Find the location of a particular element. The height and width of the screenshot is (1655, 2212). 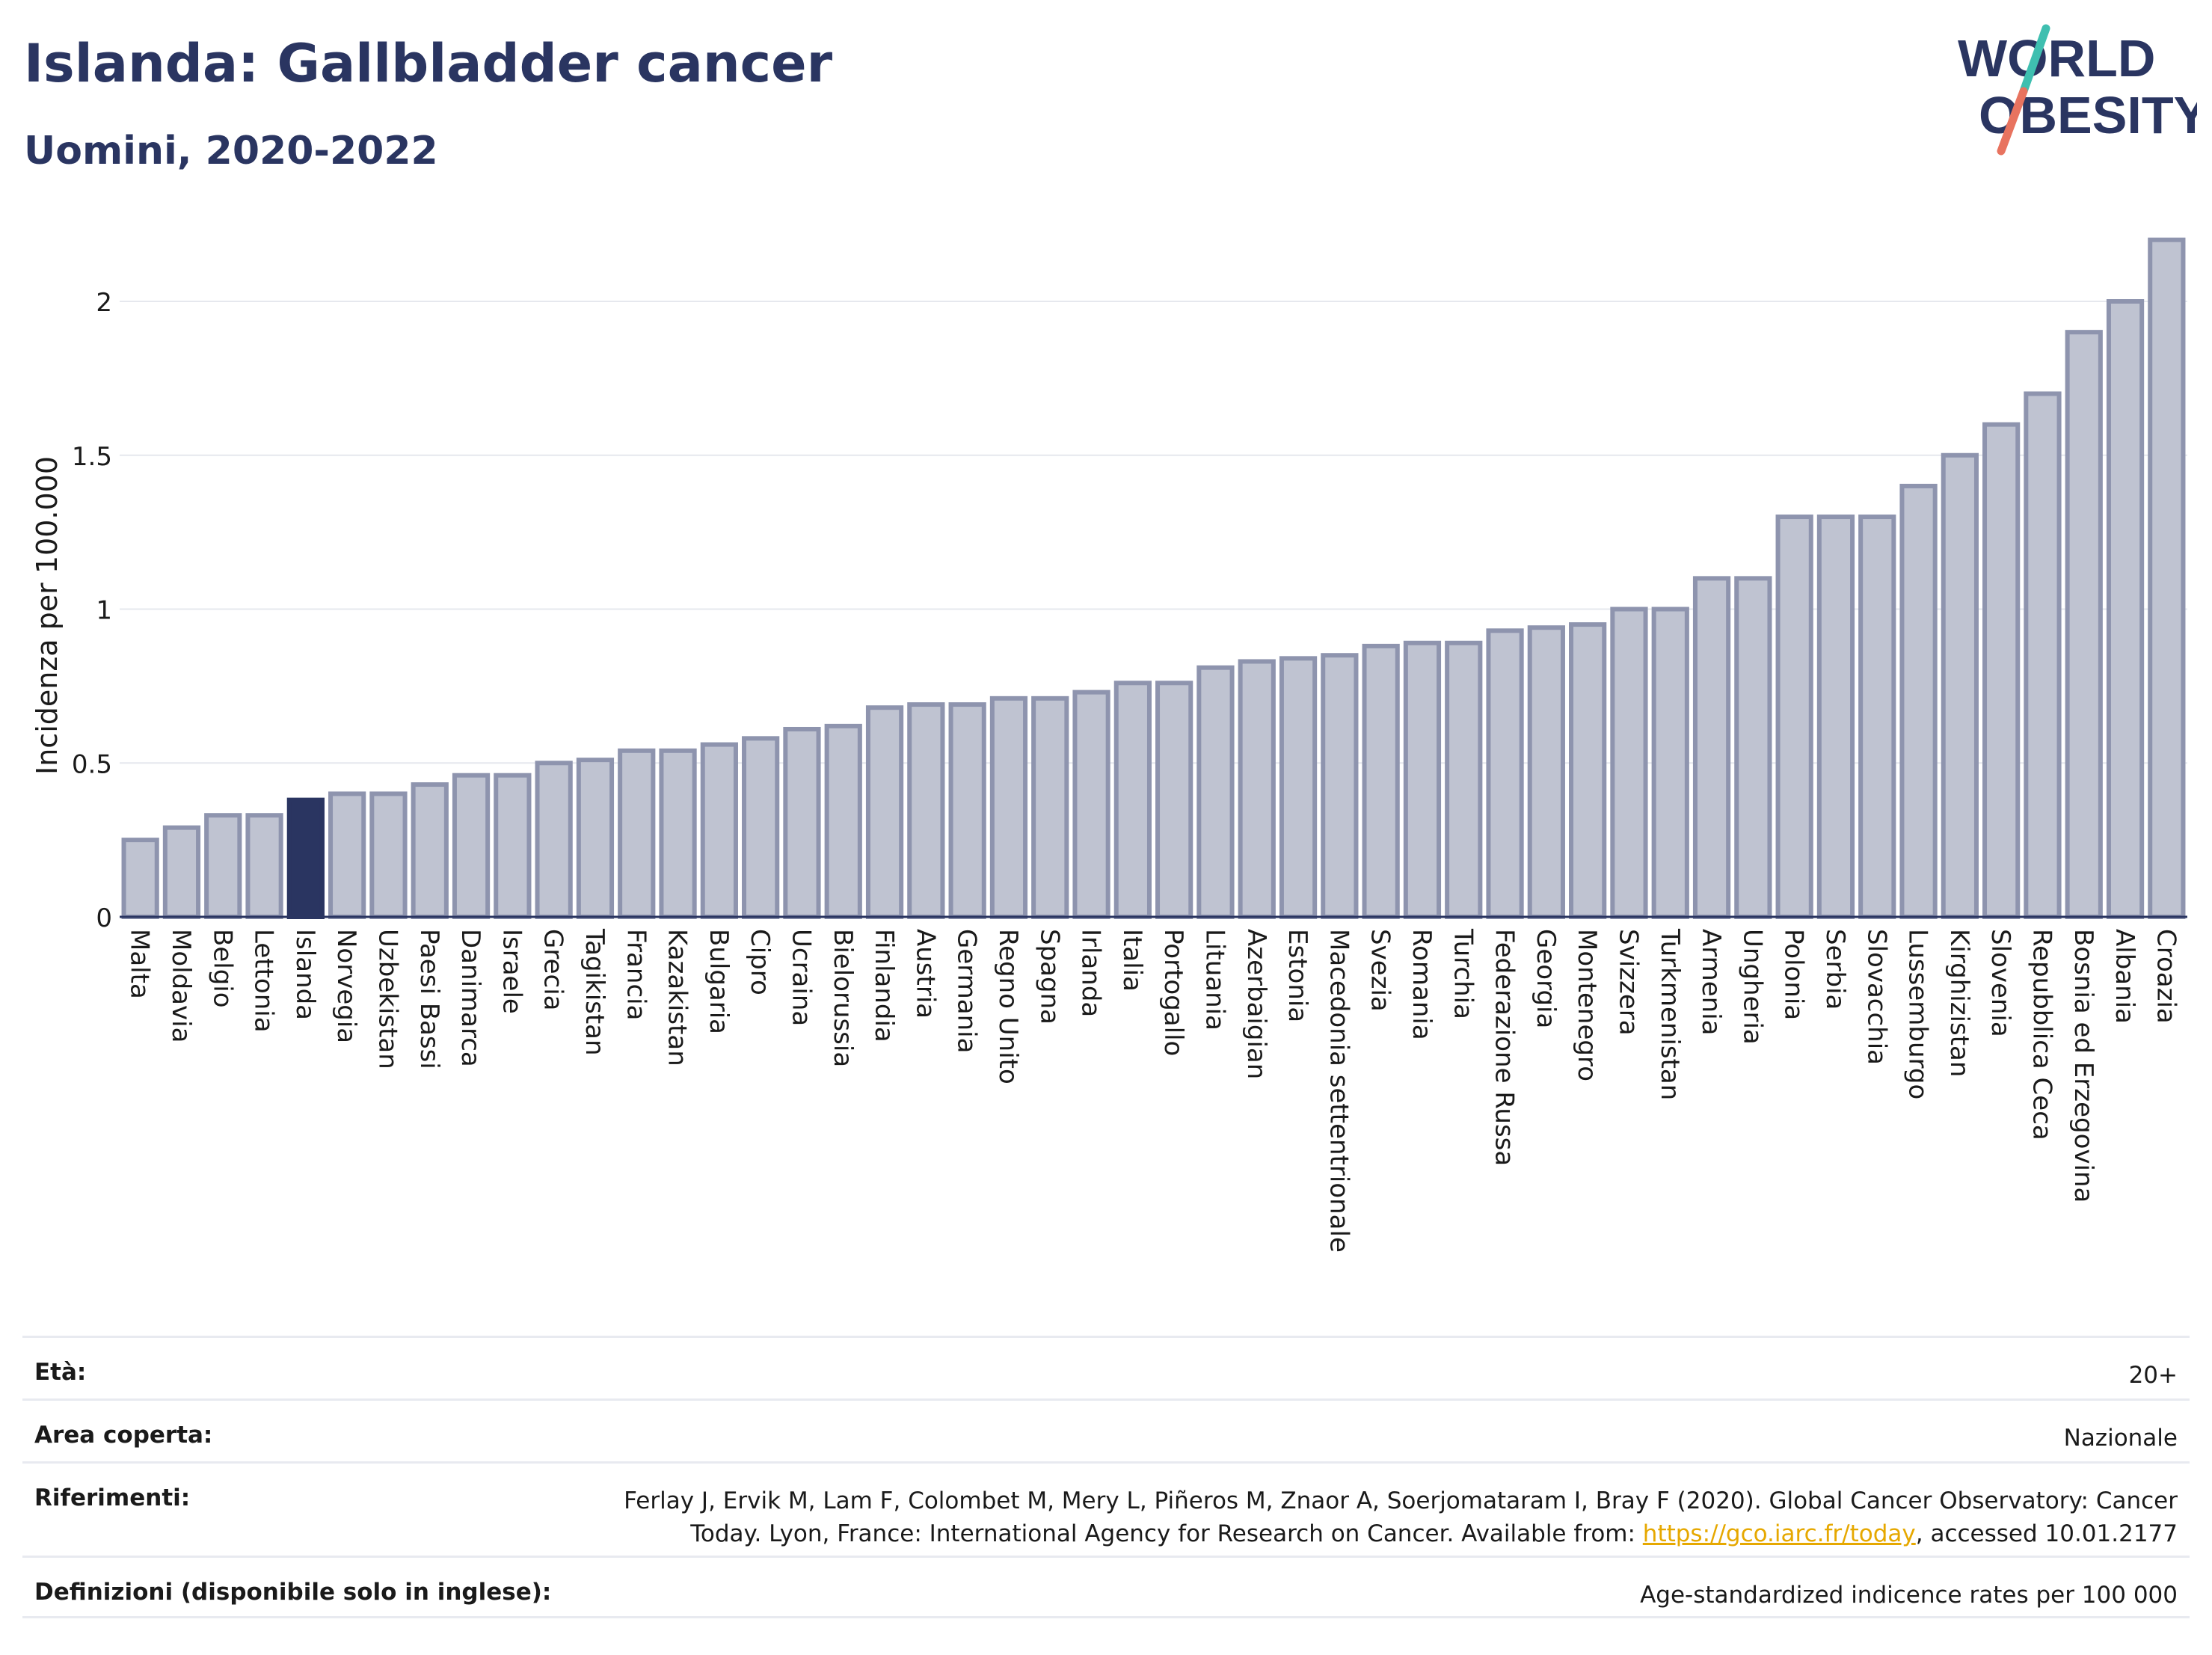

y-axis-label: Incidenza per 100.000 is located at coordinates (47, 615).